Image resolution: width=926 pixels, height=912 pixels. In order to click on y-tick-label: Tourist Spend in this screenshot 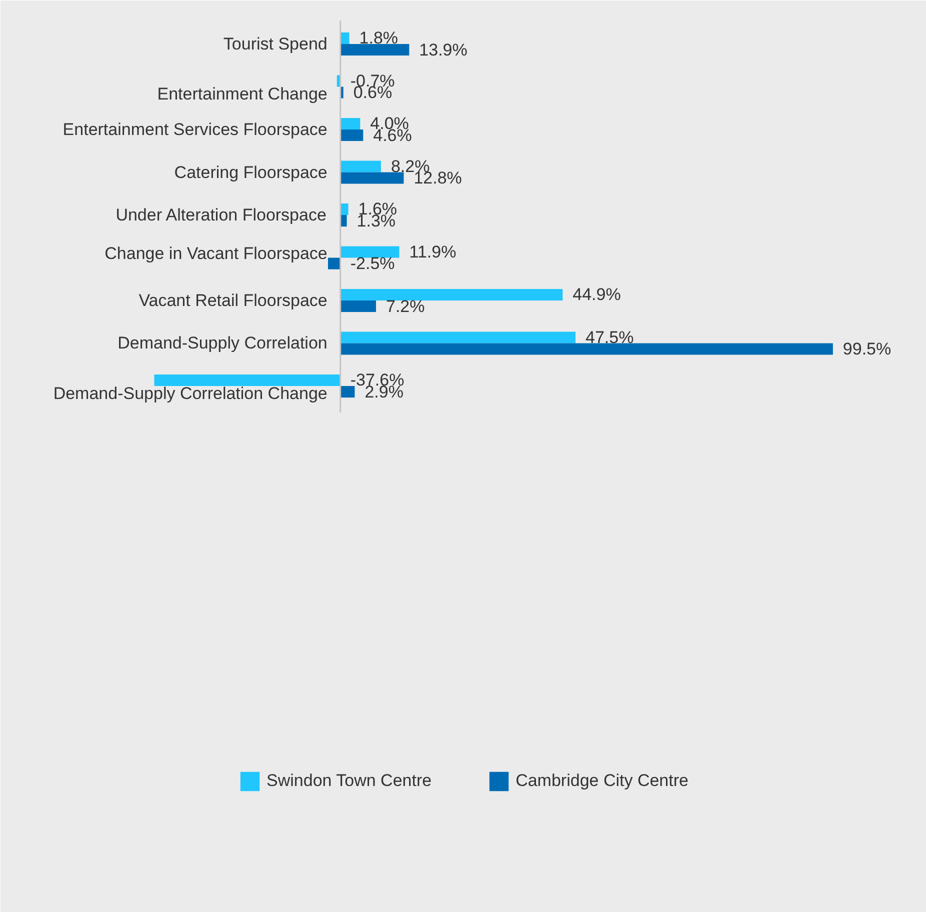, I will do `click(275, 44)`.